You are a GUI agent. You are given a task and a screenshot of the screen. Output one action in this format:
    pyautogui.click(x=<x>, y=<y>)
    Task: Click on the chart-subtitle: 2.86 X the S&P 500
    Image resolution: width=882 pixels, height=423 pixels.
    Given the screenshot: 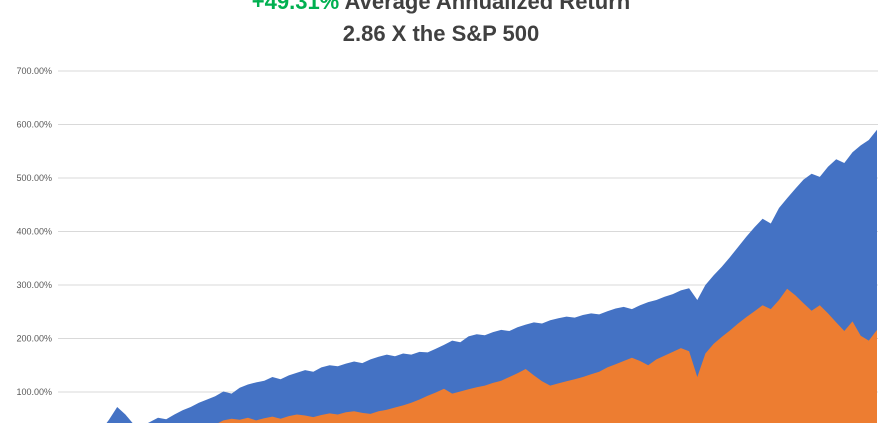 What is the action you would take?
    pyautogui.click(x=441, y=33)
    